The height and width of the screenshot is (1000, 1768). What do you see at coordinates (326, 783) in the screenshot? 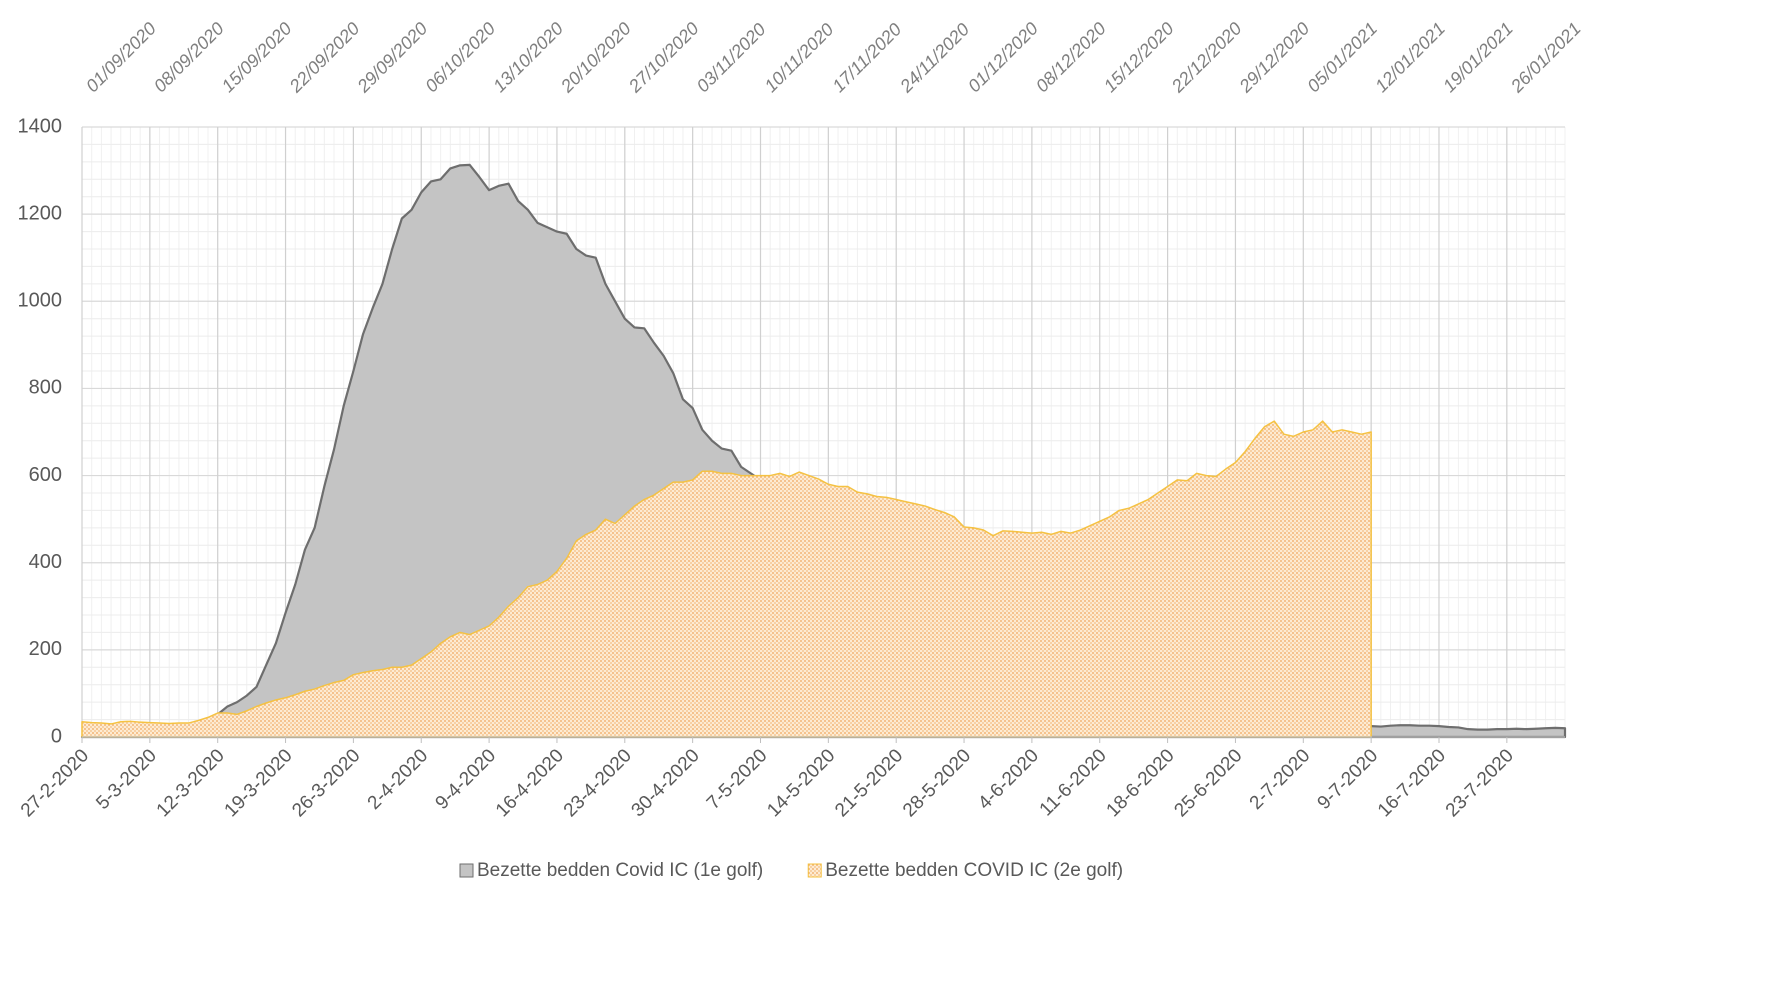
I see `x-tick-label: 26-3-2020` at bounding box center [326, 783].